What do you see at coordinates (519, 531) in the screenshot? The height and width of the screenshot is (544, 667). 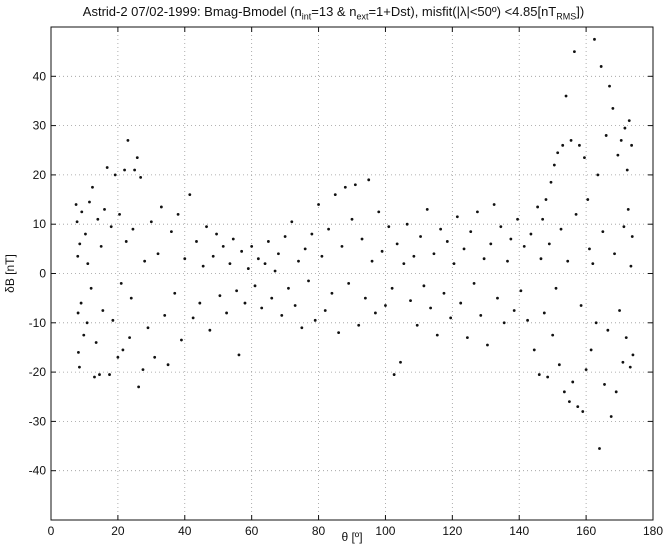 I see `x-tick-label: 140` at bounding box center [519, 531].